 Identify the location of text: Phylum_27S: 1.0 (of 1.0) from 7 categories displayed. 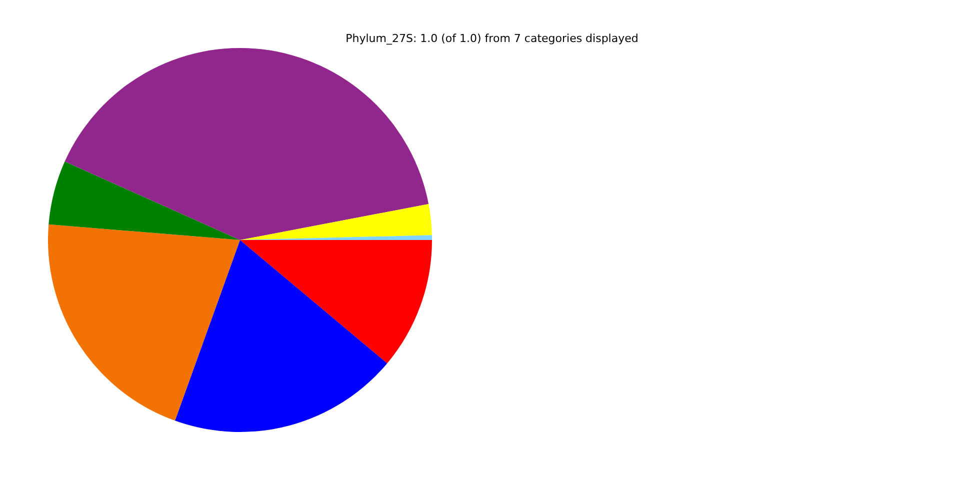
(492, 38).